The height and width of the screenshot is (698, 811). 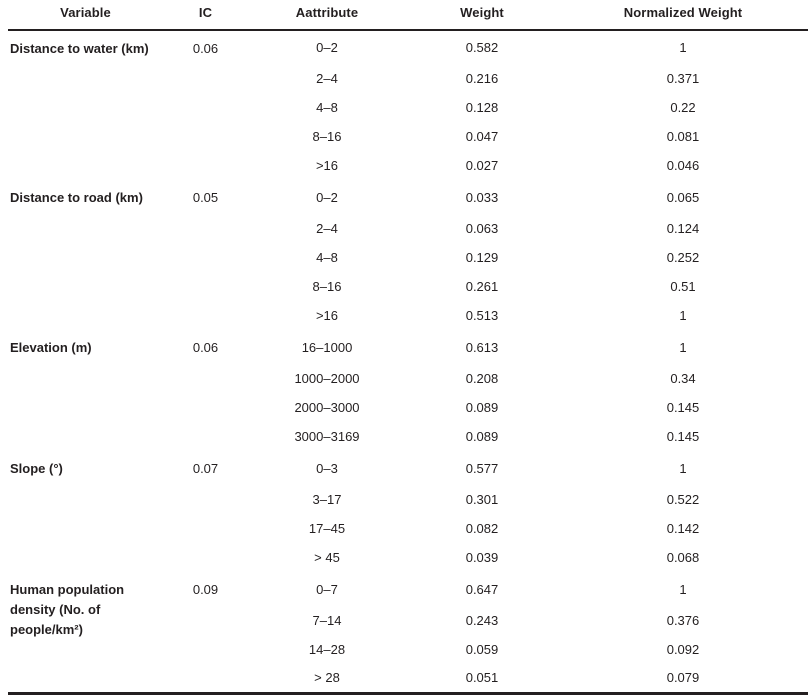 What do you see at coordinates (327, 15) in the screenshot?
I see `header-attribute: Aattribute` at bounding box center [327, 15].